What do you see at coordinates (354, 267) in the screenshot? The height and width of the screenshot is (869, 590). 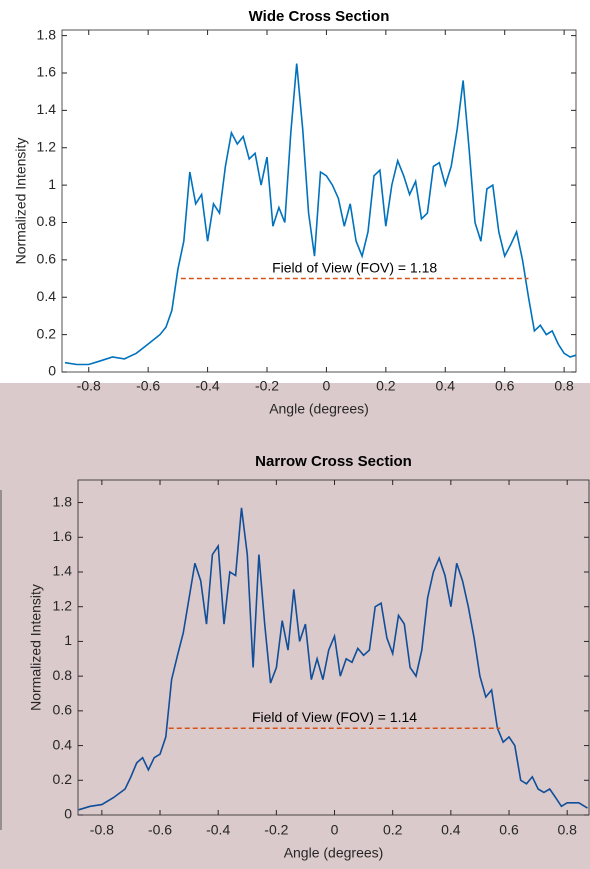 I see `annotation: Field of View (FOV) = 1.18` at bounding box center [354, 267].